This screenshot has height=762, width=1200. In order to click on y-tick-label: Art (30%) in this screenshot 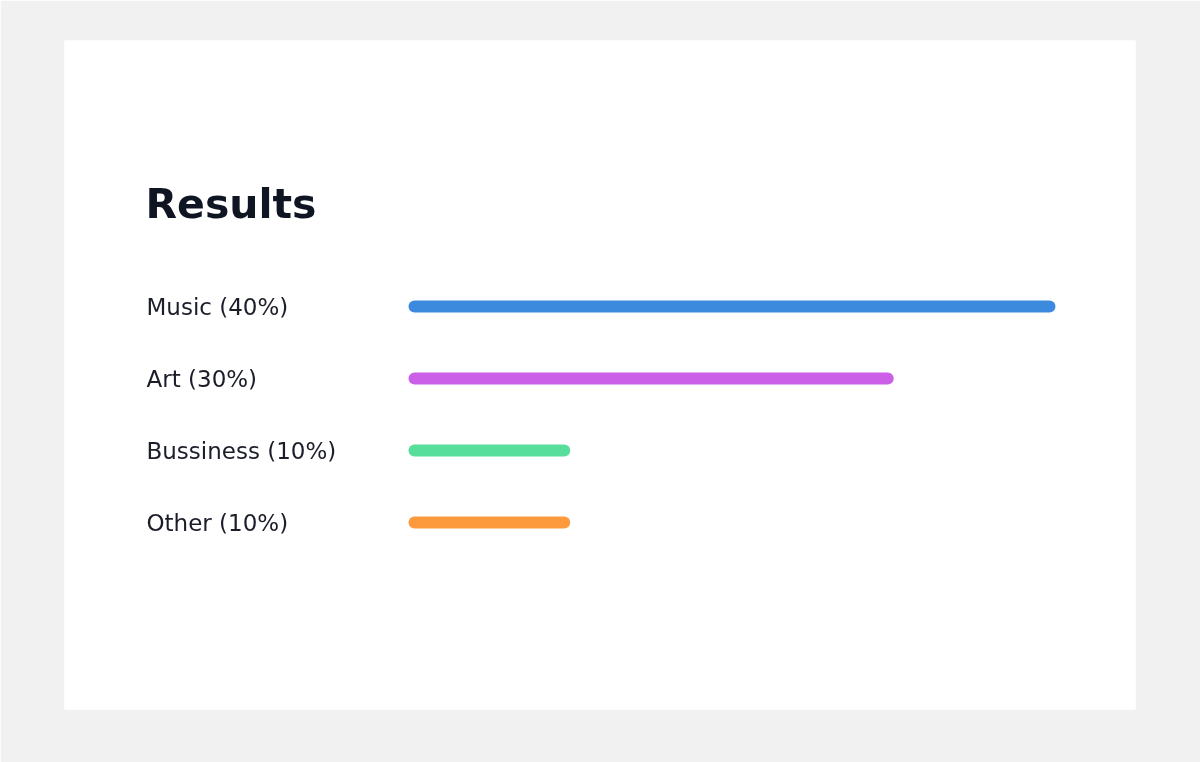, I will do `click(202, 378)`.